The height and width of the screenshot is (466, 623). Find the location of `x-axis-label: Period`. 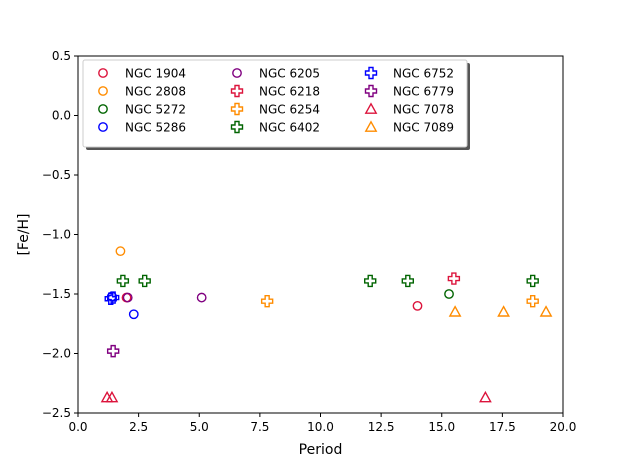

x-axis-label: Period is located at coordinates (321, 450).